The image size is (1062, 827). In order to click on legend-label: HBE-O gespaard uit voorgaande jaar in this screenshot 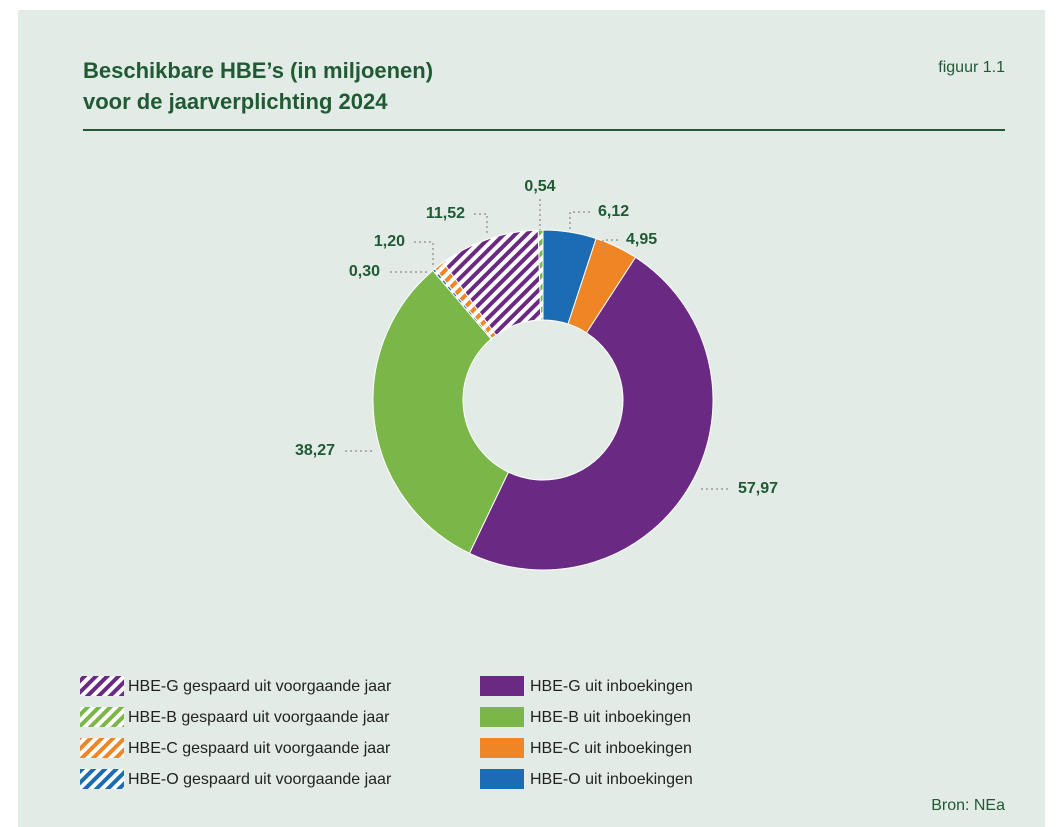, I will do `click(260, 779)`.